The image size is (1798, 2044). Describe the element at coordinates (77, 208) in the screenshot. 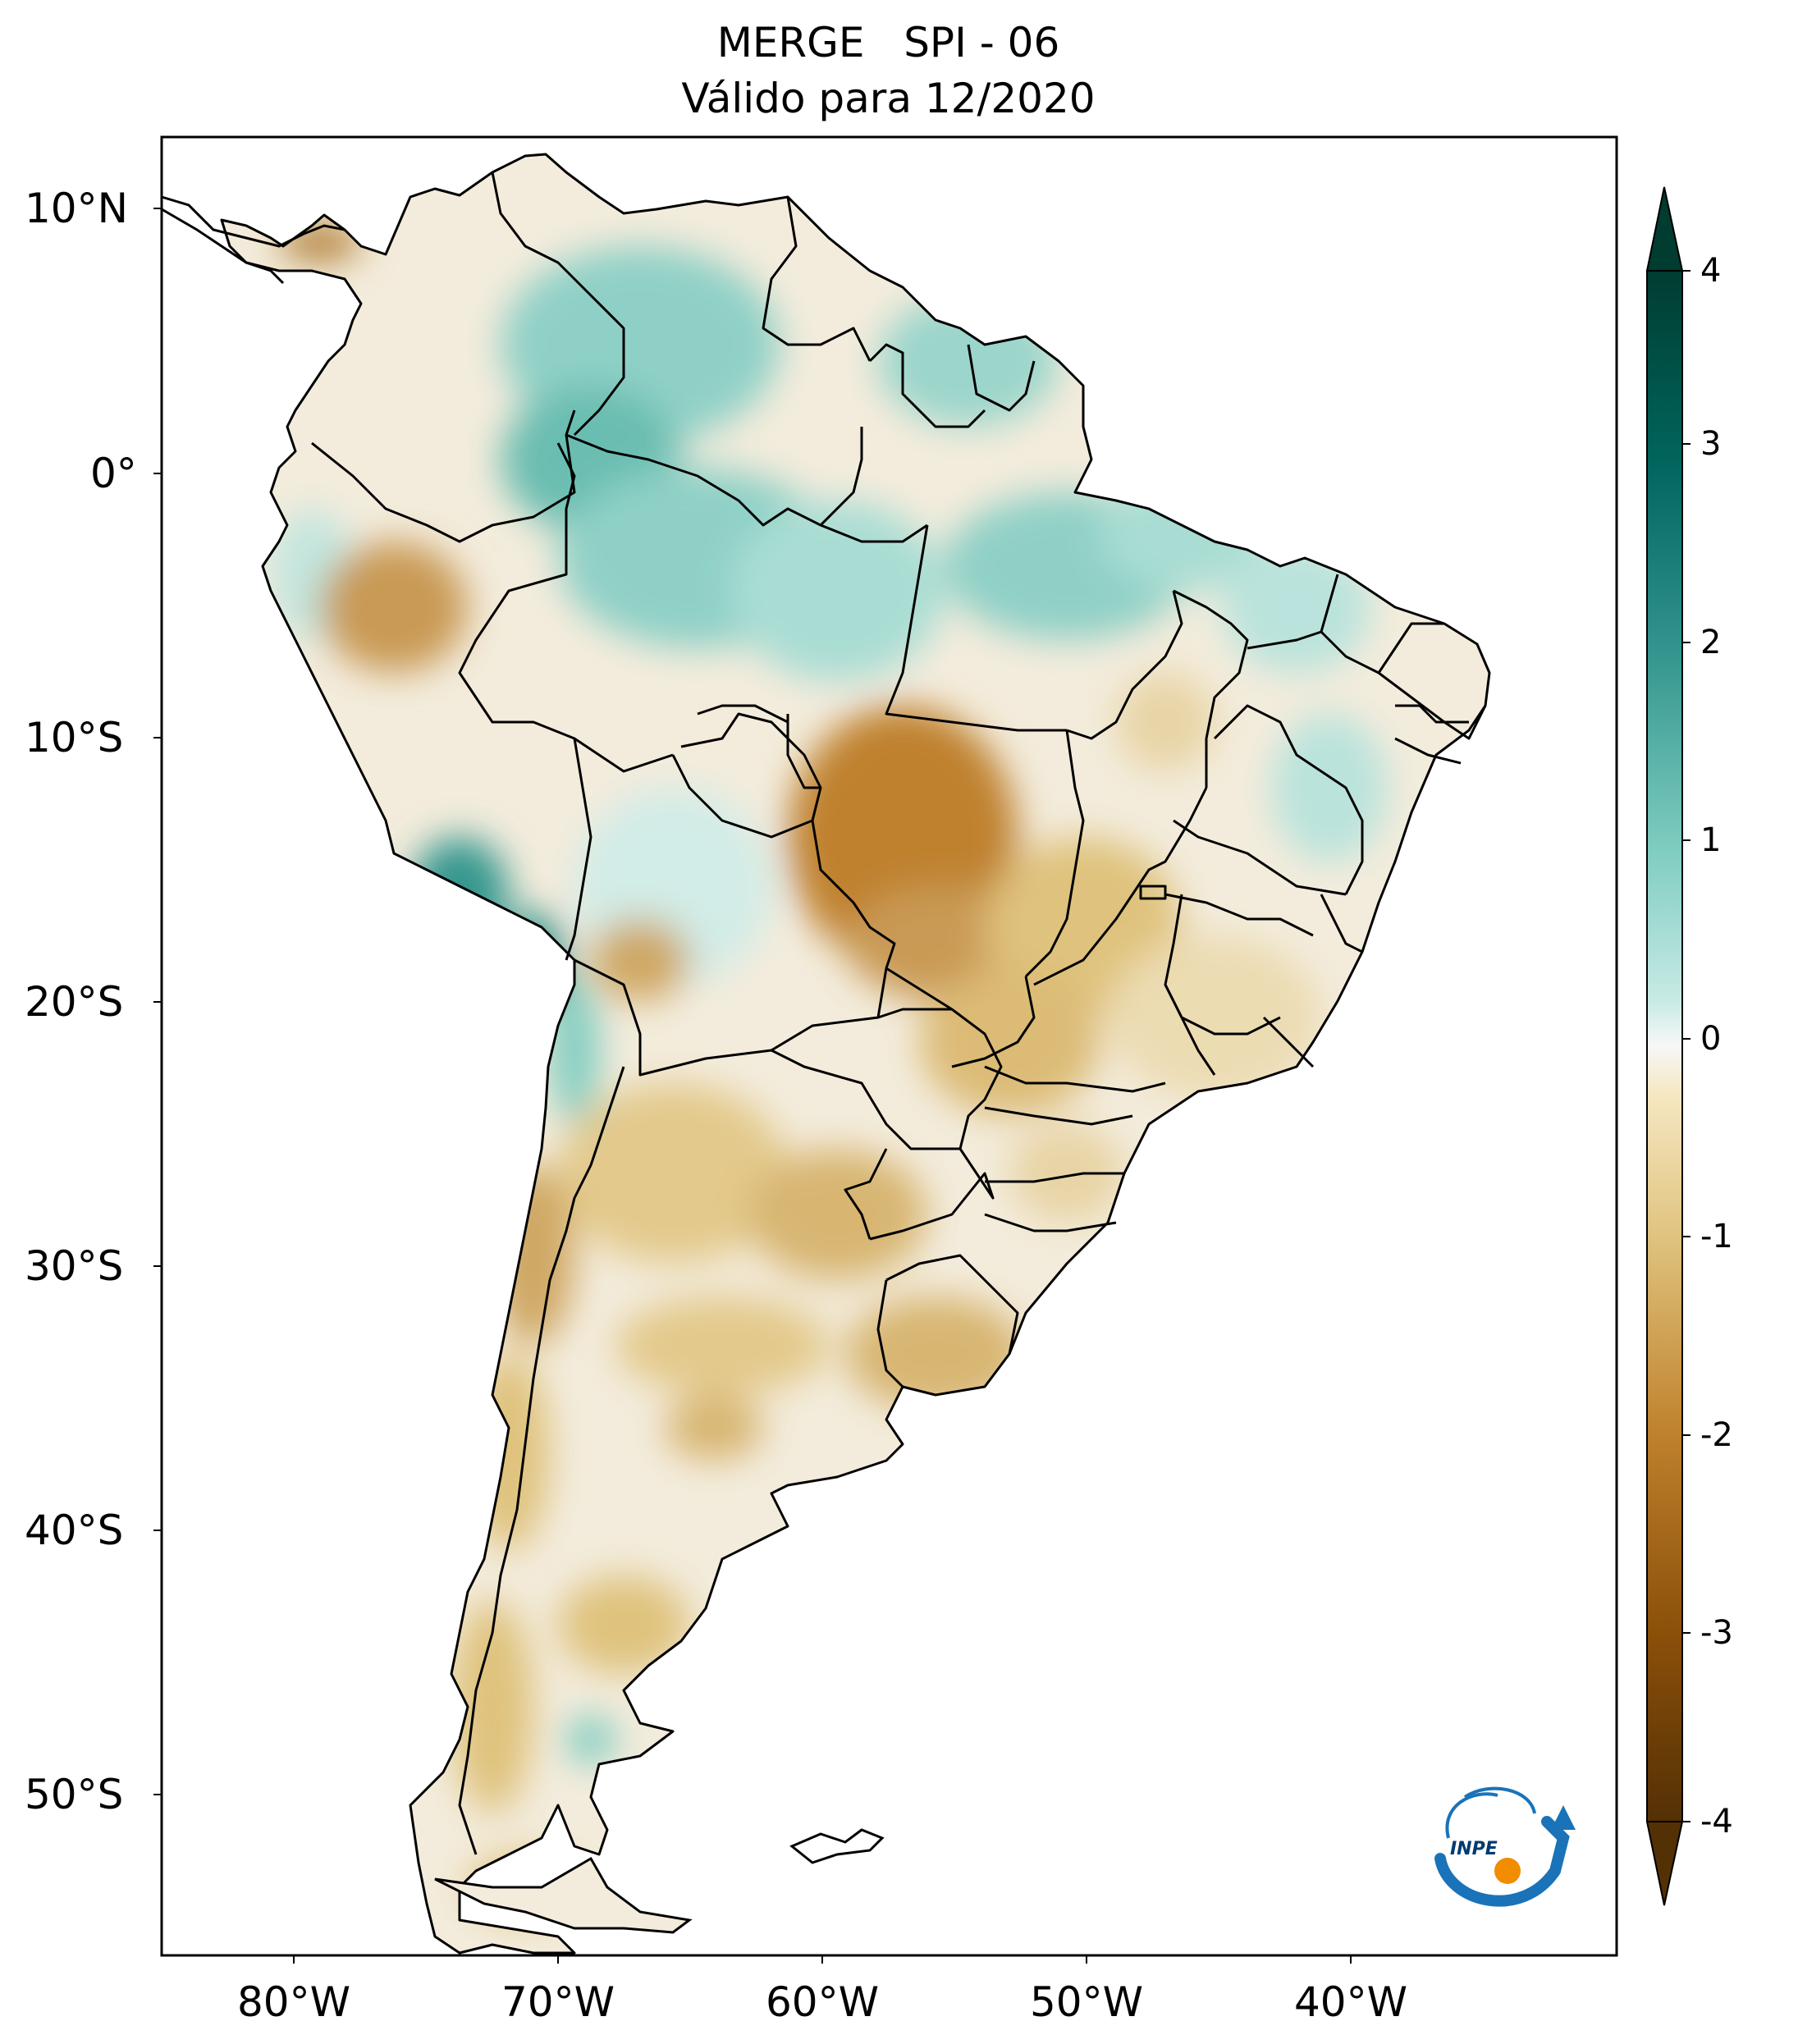

I see `lat-label-10n: 10°N` at that location.